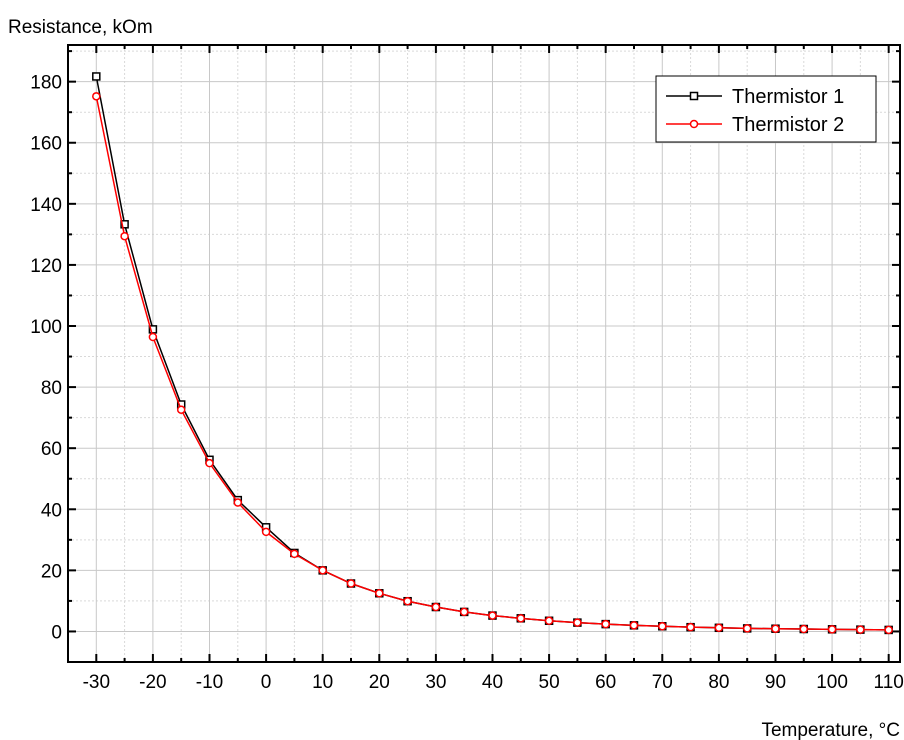 The width and height of the screenshot is (904, 740). Describe the element at coordinates (889, 682) in the screenshot. I see `x-tick-label: 110` at that location.